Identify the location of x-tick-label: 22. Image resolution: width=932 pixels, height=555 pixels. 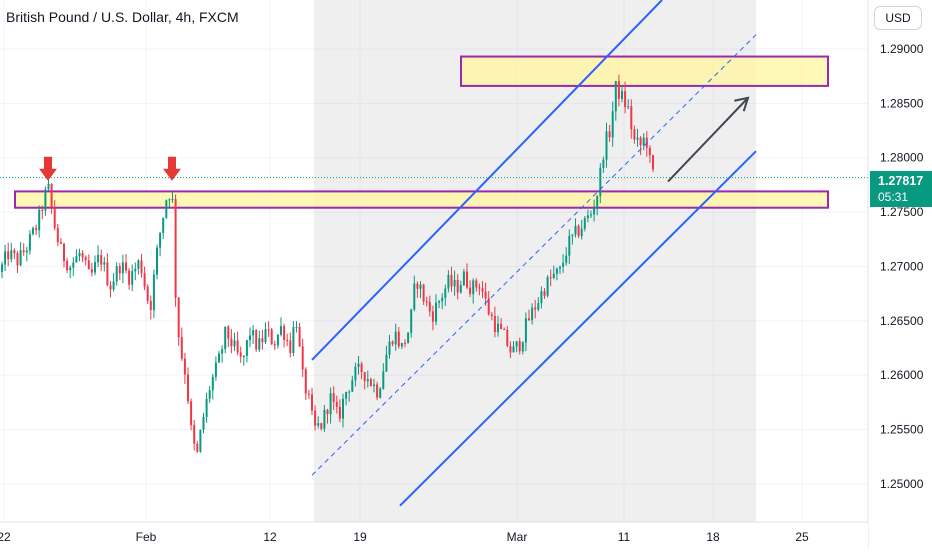
(5, 537).